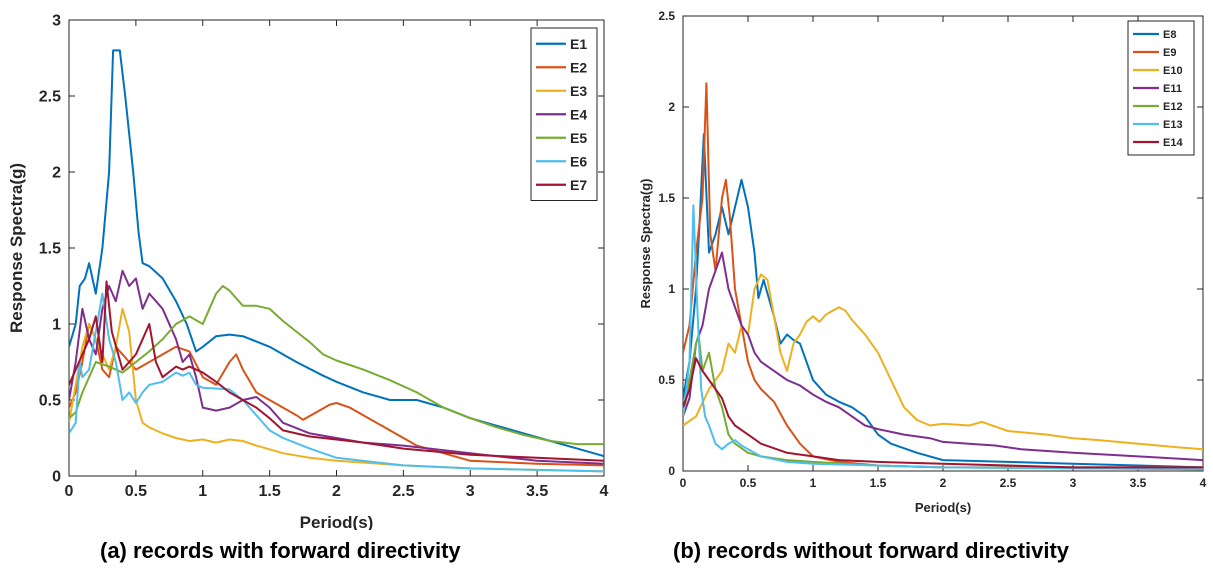 The image size is (1213, 580). I want to click on legend-label: E3, so click(578, 91).